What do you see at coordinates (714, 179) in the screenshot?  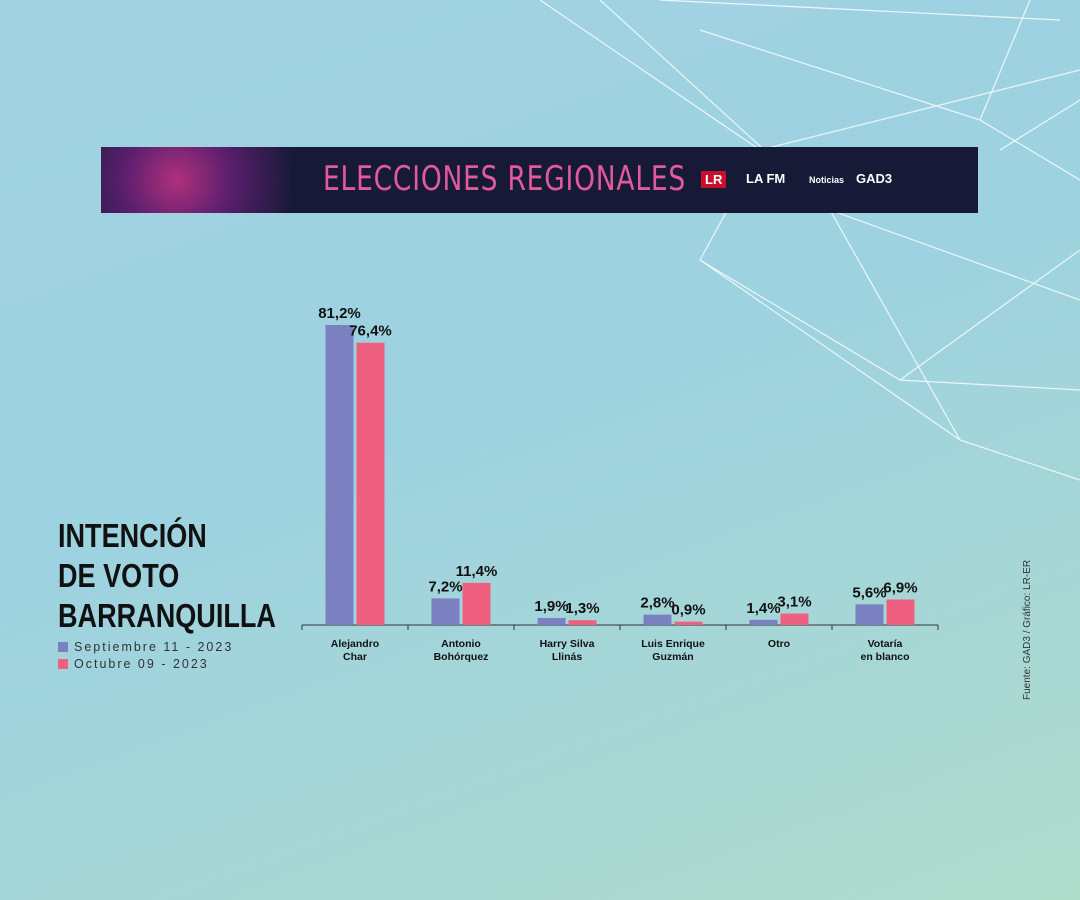 I see `logo: LR` at bounding box center [714, 179].